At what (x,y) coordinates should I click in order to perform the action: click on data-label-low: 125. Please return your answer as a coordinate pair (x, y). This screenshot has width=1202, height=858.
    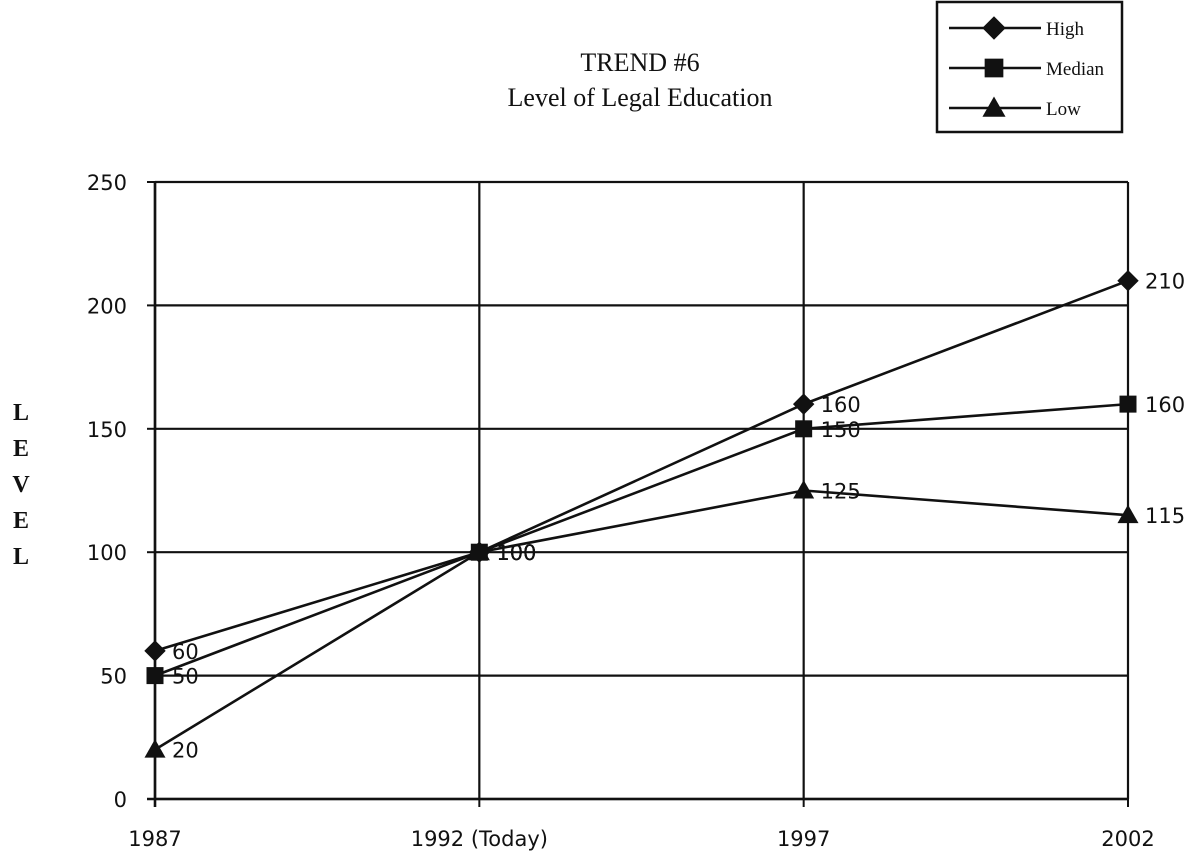
    Looking at the image, I should click on (841, 492).